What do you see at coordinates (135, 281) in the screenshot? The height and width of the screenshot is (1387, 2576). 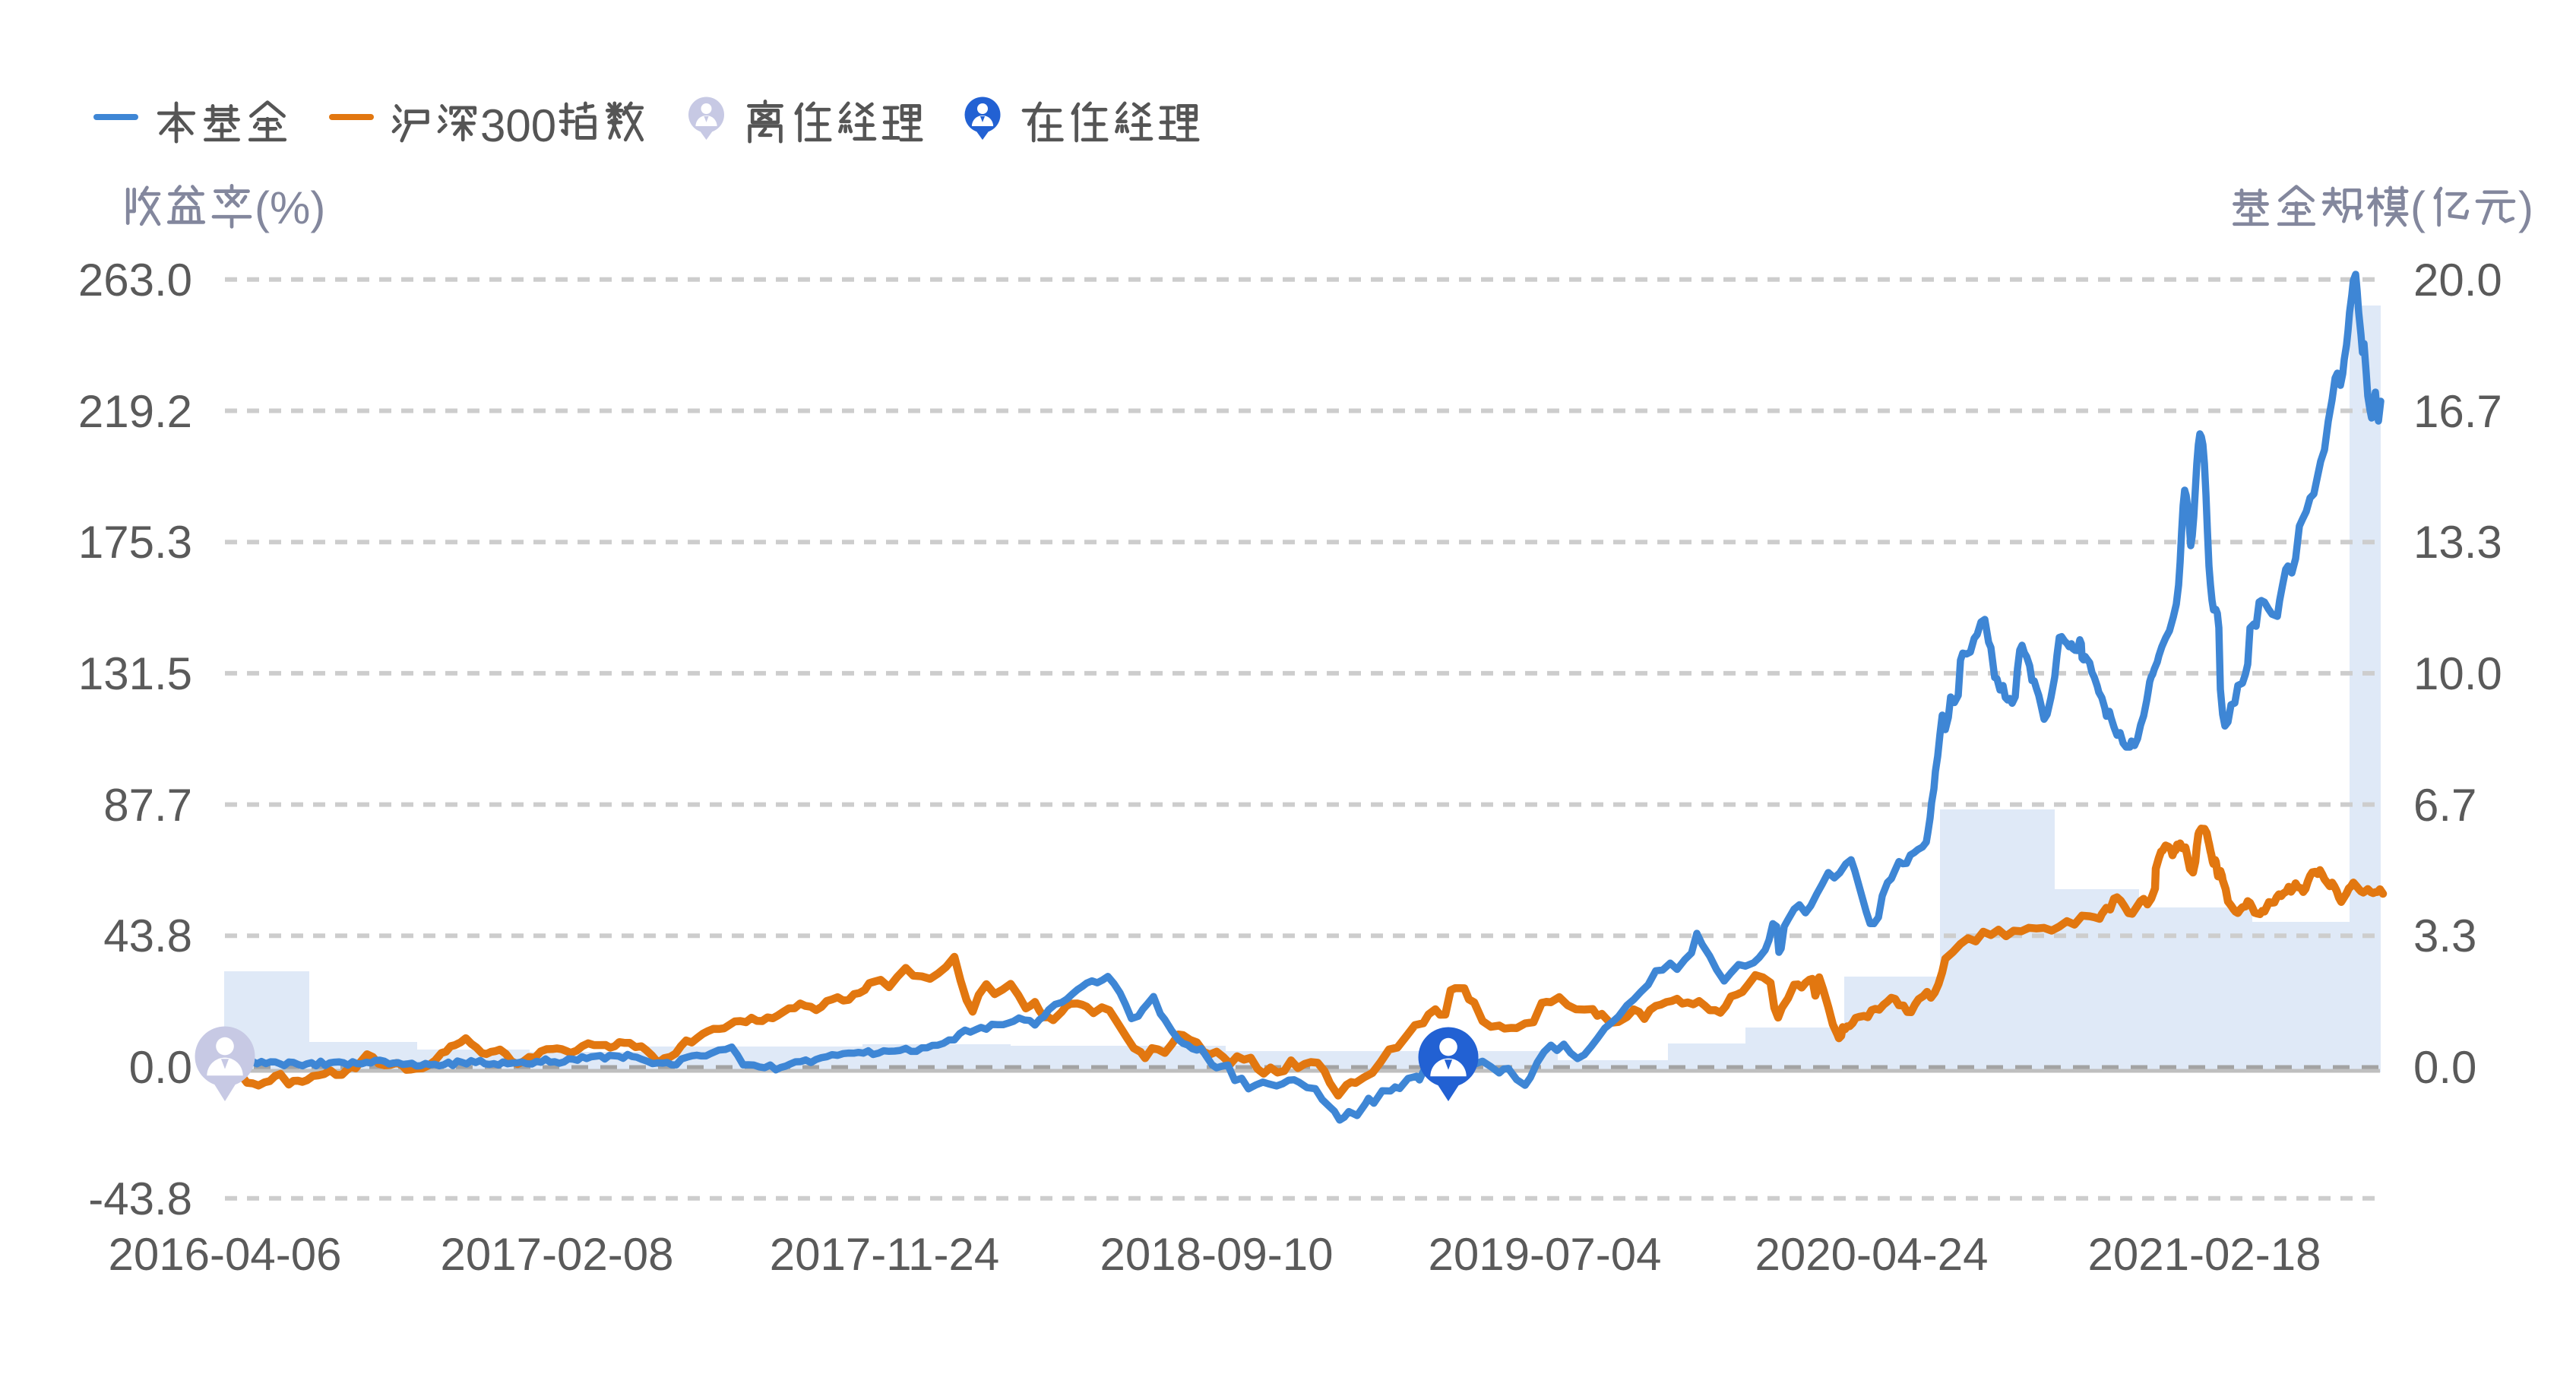 I see `svg-text: 263.0` at bounding box center [135, 281].